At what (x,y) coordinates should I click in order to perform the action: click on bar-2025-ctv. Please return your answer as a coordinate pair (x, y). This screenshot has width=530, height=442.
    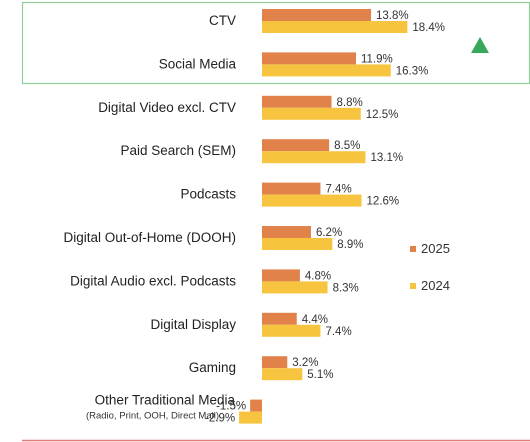
    Looking at the image, I should click on (317, 15).